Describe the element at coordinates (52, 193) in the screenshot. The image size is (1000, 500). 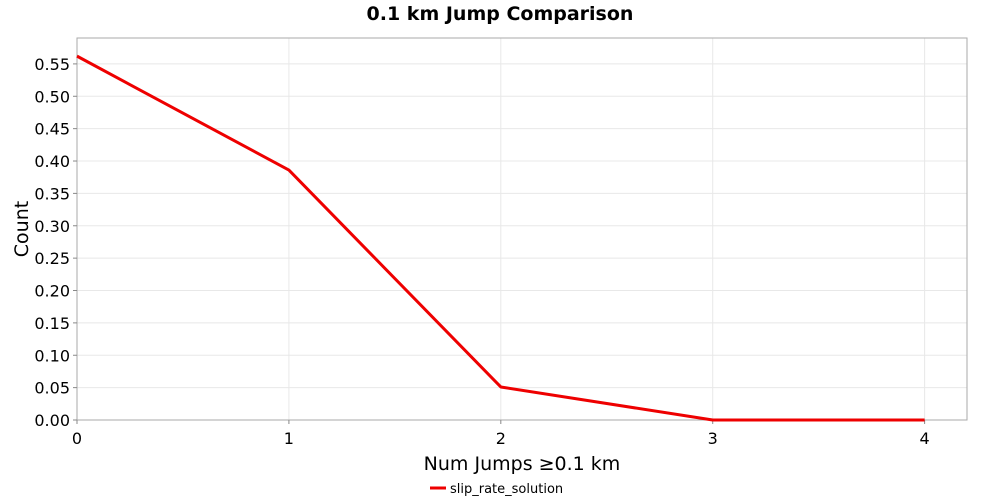
I see `y-tick-label: 0.35` at that location.